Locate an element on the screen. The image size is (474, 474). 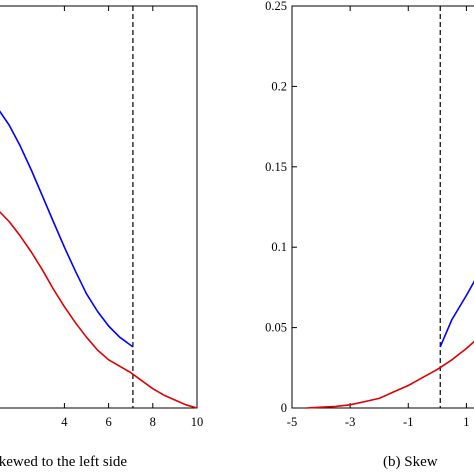
panel-a-series-blue-line is located at coordinates (67, 229).